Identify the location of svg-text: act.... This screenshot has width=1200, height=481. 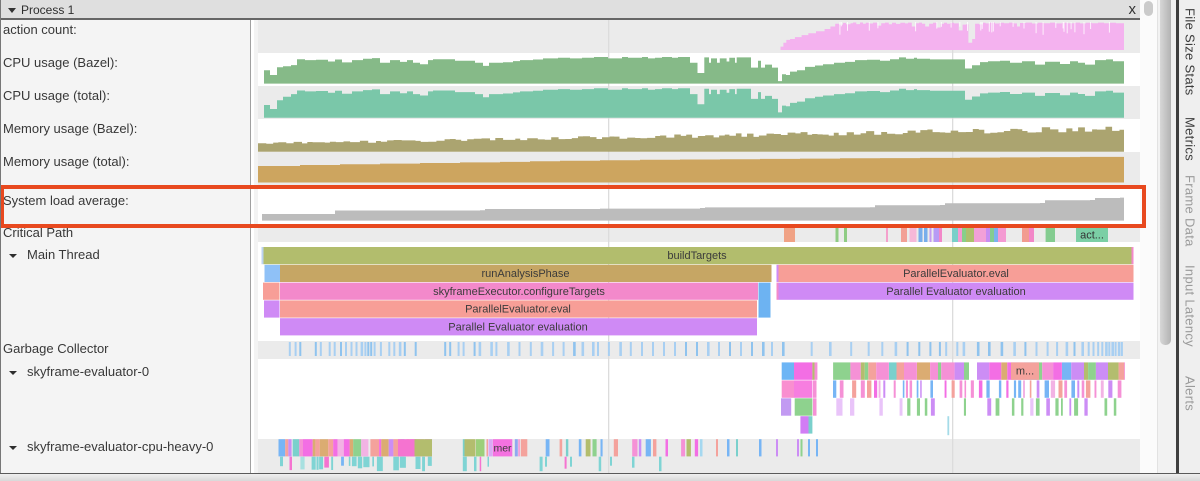
(1092, 236).